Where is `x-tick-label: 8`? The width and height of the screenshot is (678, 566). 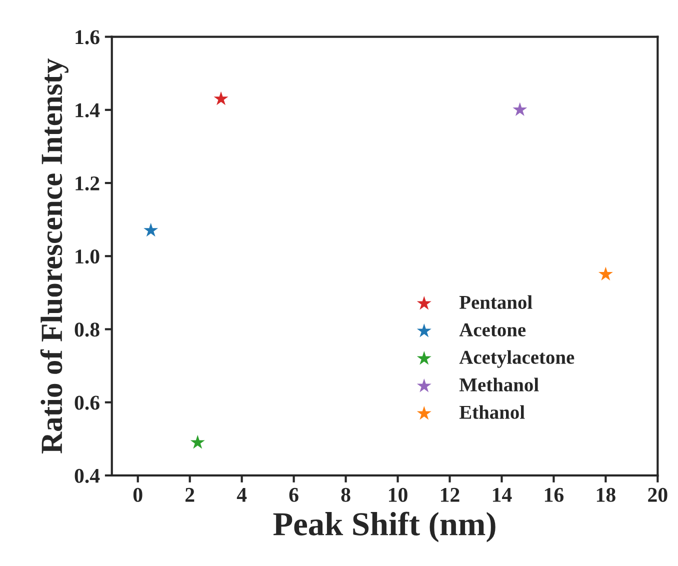
x-tick-label: 8 is located at coordinates (345, 495).